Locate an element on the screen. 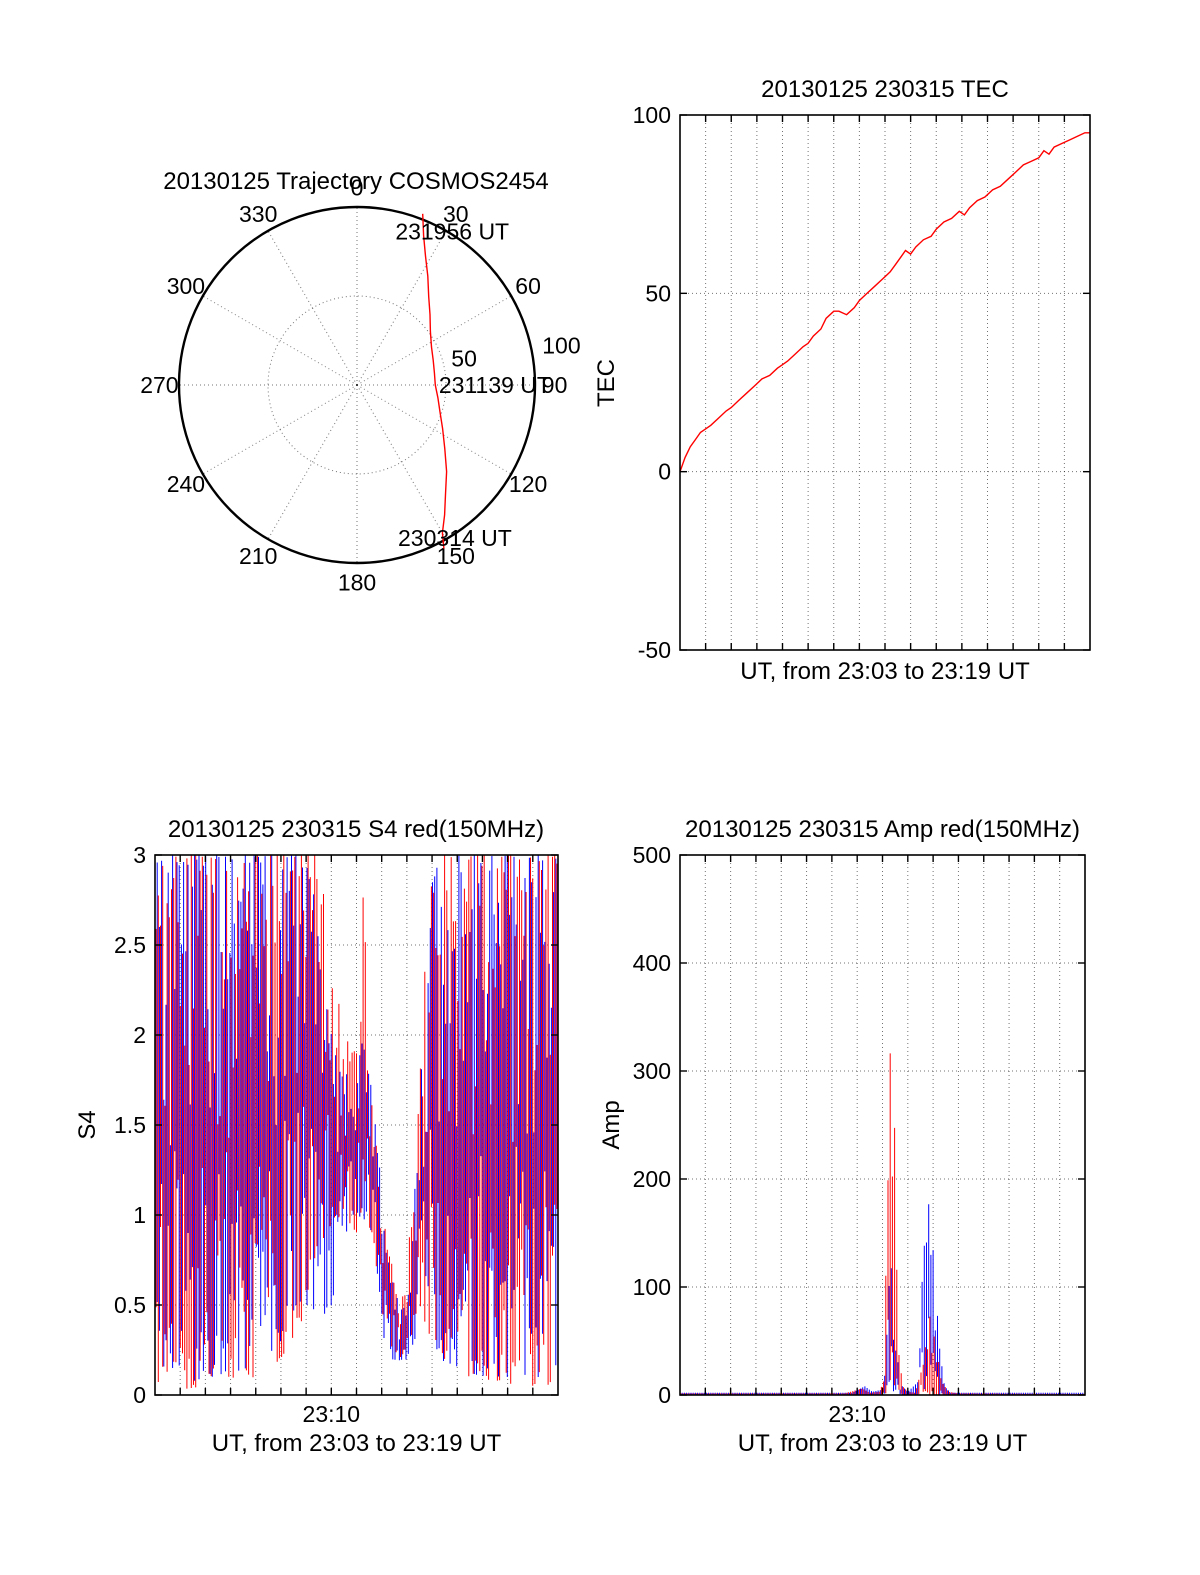 The width and height of the screenshot is (1200, 1575). azimuth-label: 240 is located at coordinates (186, 484).